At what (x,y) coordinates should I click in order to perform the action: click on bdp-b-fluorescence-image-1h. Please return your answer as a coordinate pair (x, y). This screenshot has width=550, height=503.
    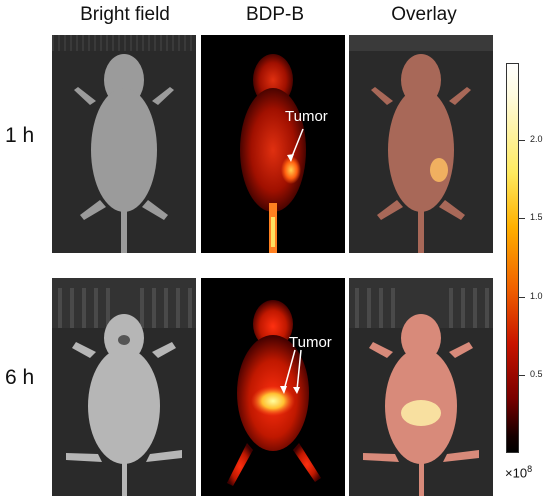
    Looking at the image, I should click on (273, 144).